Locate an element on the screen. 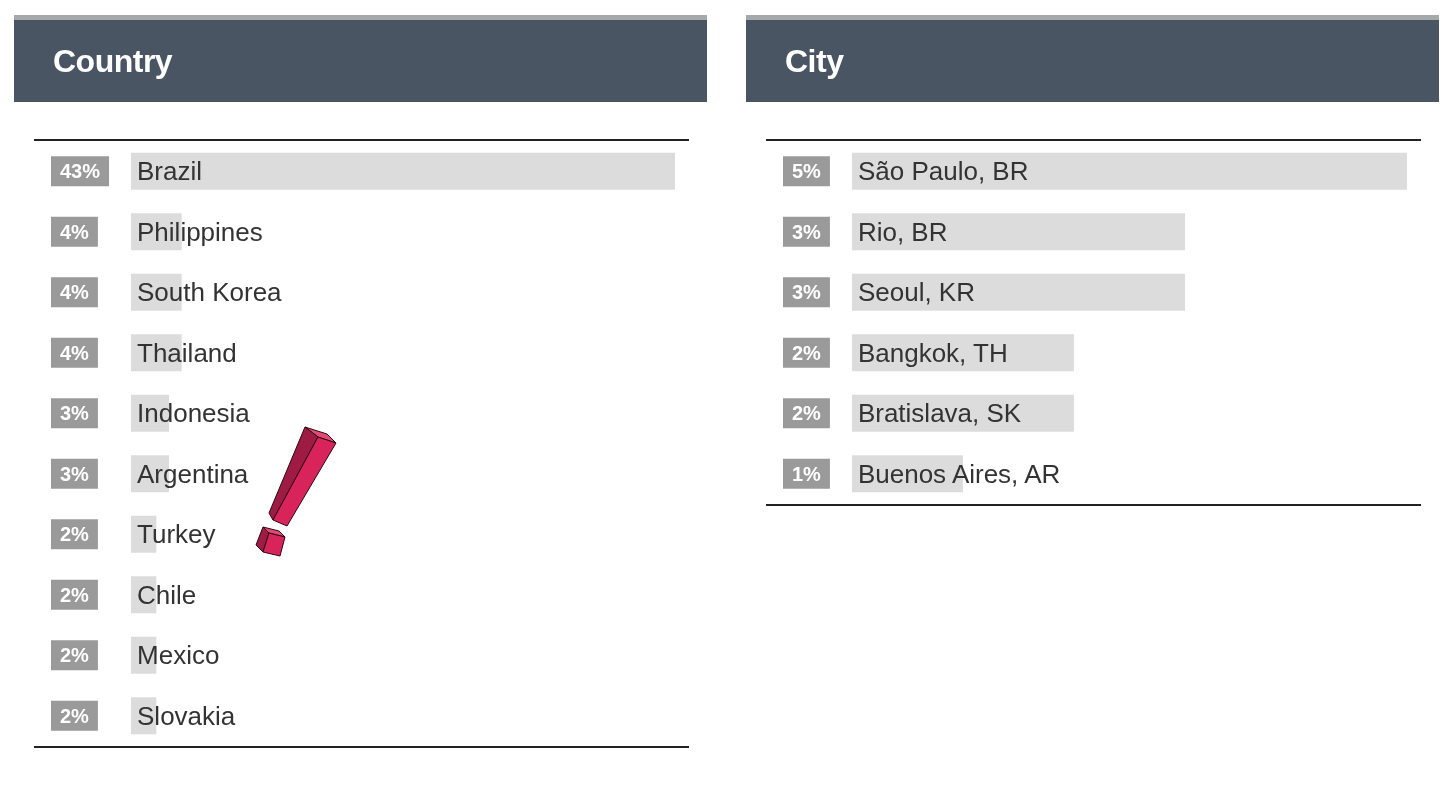 This screenshot has height=790, width=1455. y-tick-label: Mexico is located at coordinates (178, 655).